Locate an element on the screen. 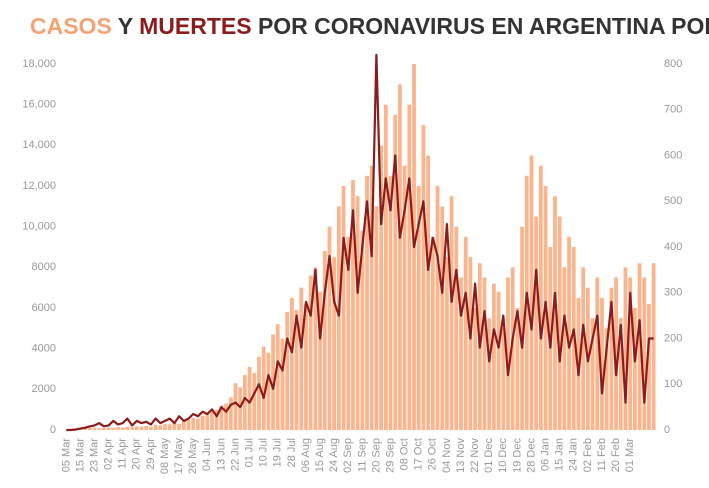 The width and height of the screenshot is (709, 488). x-tick-label: 05 Mar is located at coordinates (66, 455).